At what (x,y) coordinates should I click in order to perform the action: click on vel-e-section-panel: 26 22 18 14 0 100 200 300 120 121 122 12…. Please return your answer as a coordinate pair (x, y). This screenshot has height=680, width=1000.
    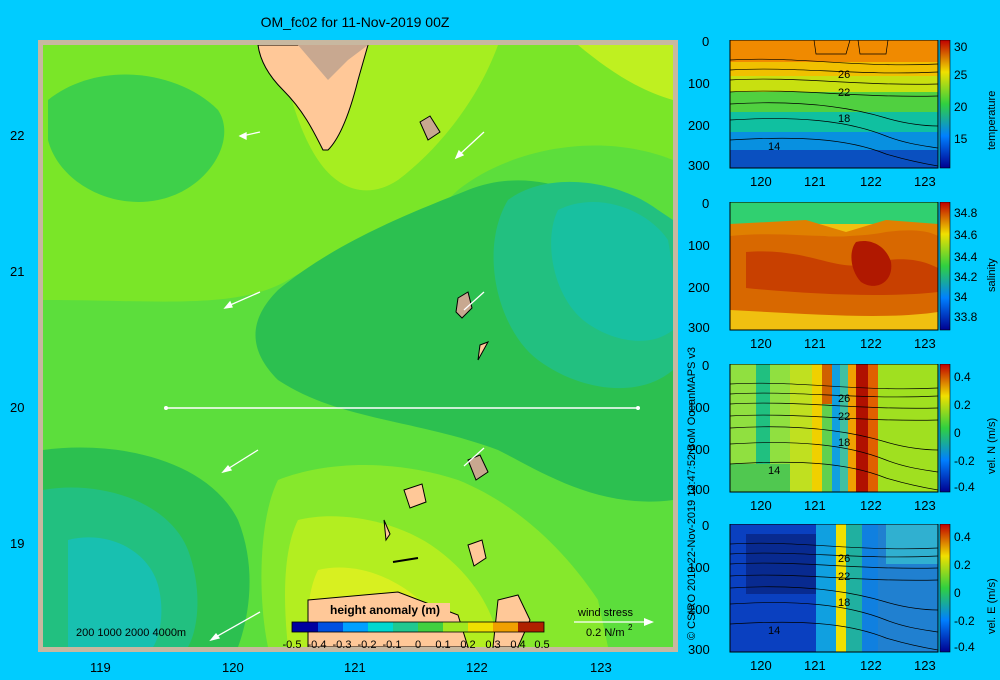
    Looking at the image, I should click on (843, 599).